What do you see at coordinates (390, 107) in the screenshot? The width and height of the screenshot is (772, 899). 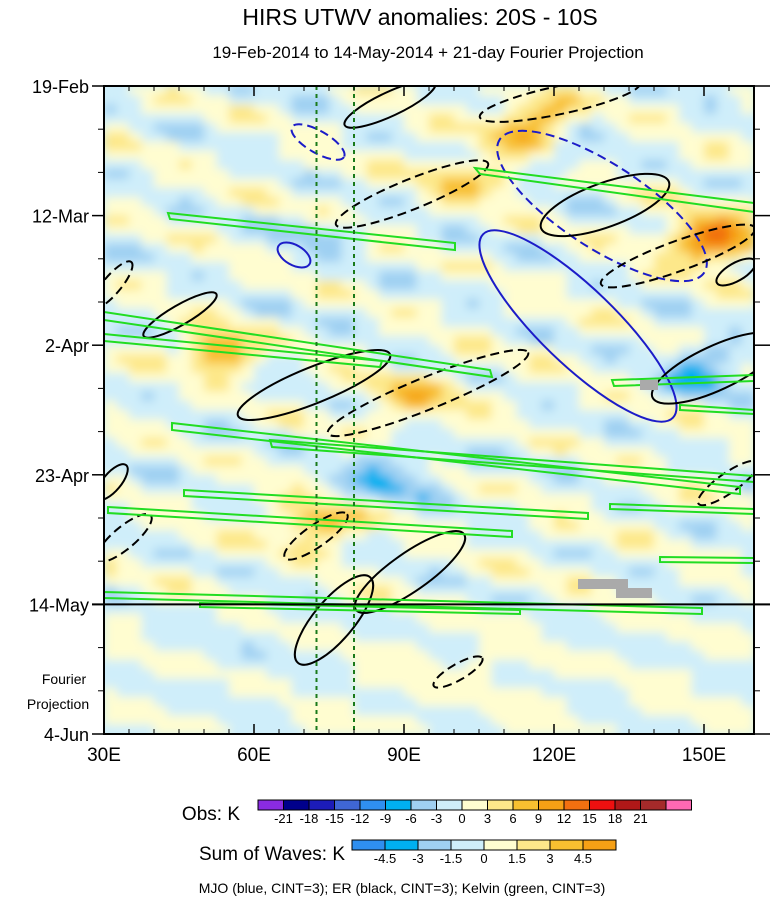 I see `er-contour-positive` at bounding box center [390, 107].